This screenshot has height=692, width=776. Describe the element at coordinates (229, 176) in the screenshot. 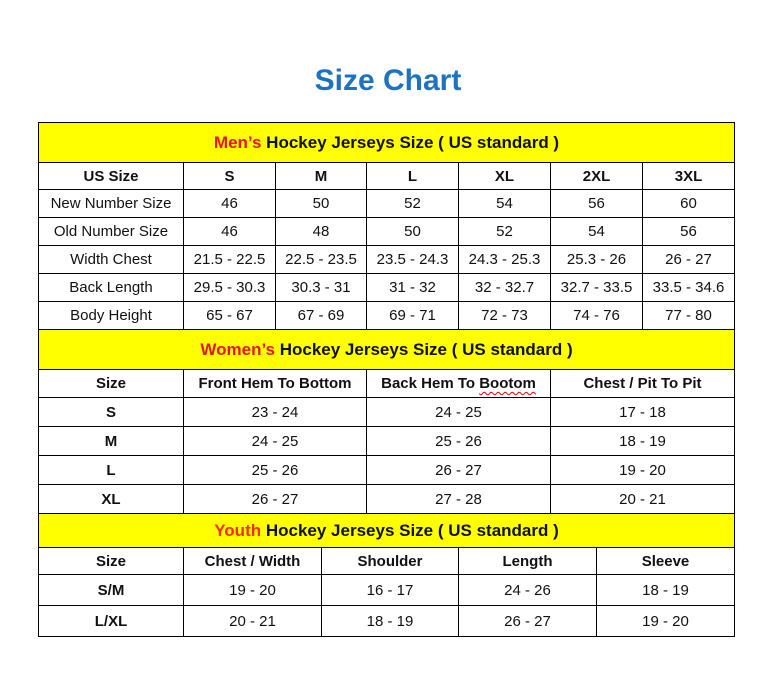

I see `column-header: S` at that location.